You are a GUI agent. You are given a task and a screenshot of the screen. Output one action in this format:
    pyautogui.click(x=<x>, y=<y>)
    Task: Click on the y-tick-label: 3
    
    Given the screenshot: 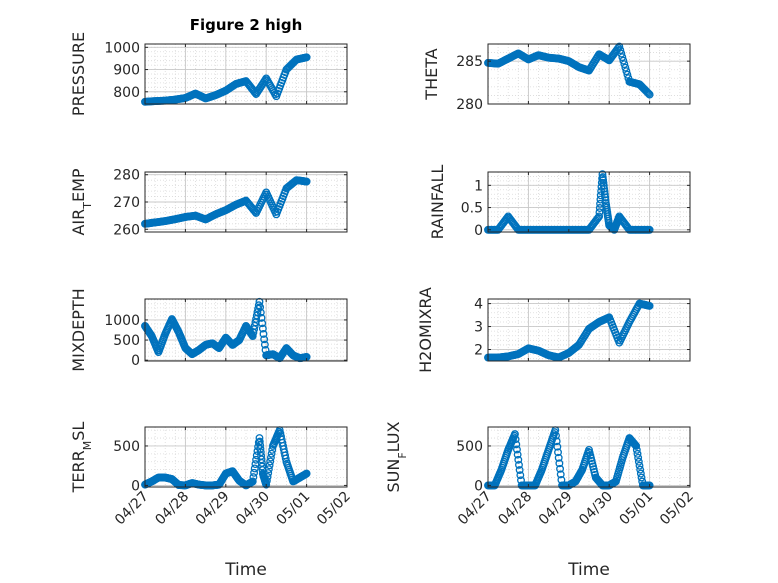 What is the action you would take?
    pyautogui.click(x=478, y=328)
    